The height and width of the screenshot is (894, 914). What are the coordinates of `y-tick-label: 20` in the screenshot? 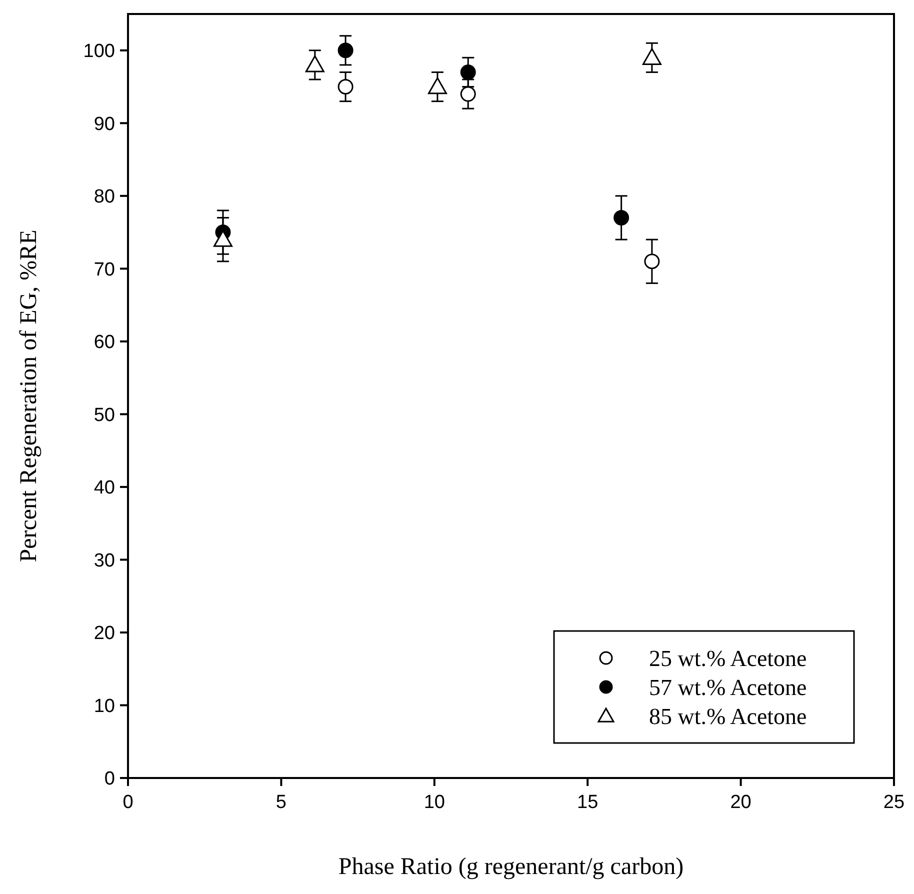 It's located at (104, 633).